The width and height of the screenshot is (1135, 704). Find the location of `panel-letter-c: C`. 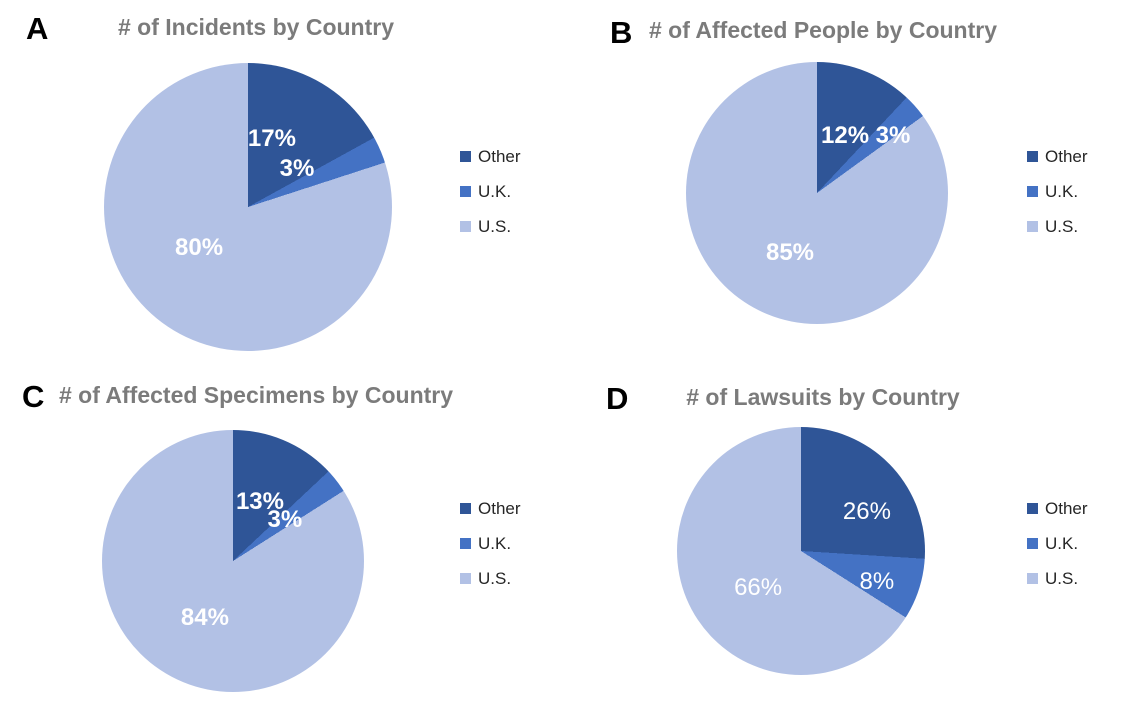

panel-letter-c: C is located at coordinates (33, 396).